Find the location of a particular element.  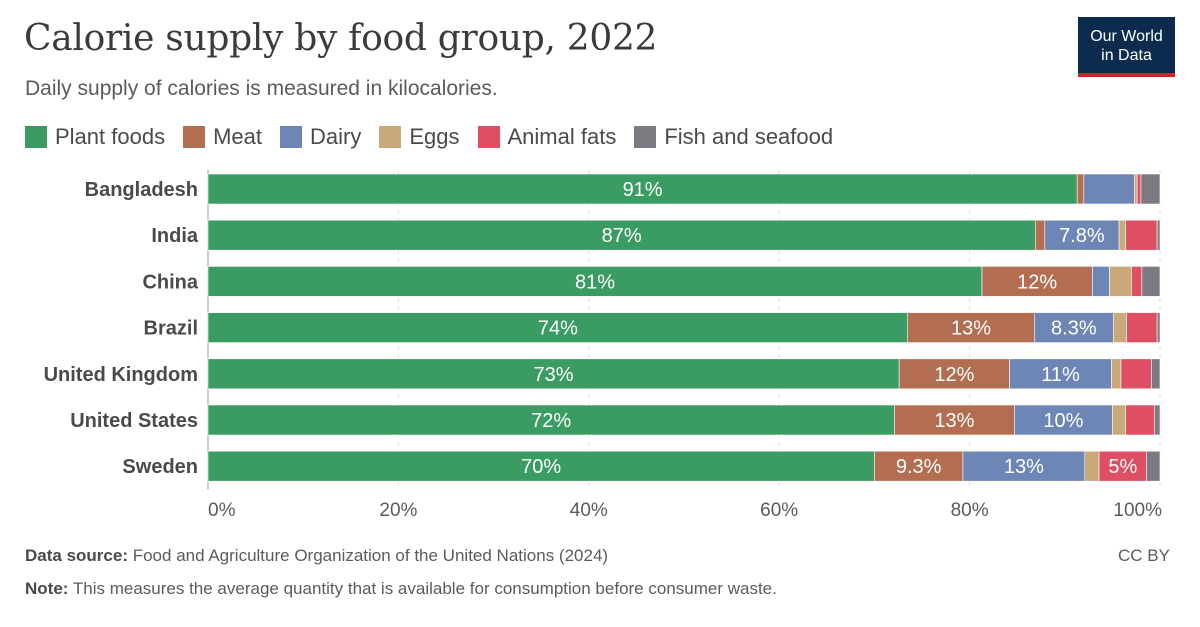

chart-title: Calorie supply by food group, 2022 is located at coordinates (341, 38).